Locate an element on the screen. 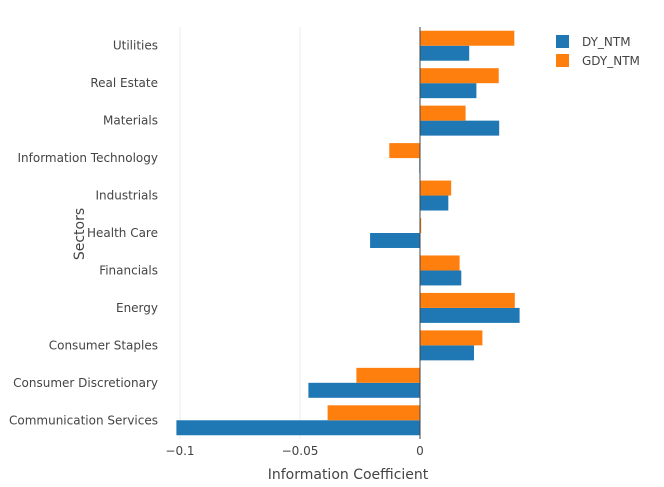  y-tick-label: Utilities is located at coordinates (135, 46).